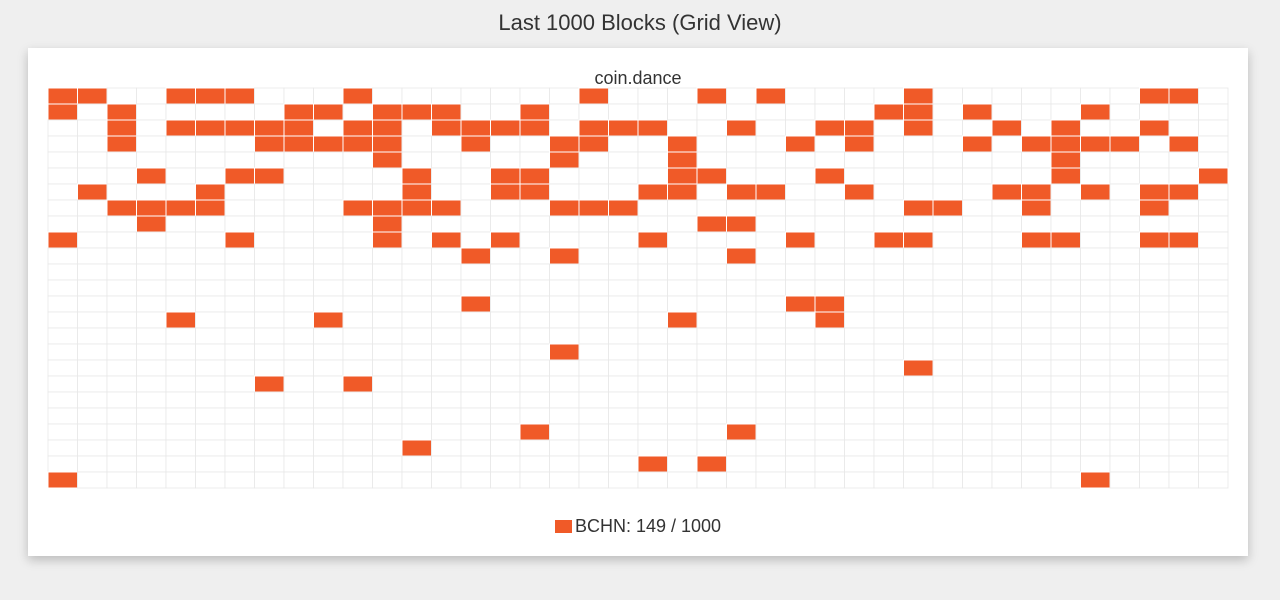 The height and width of the screenshot is (600, 1280). What do you see at coordinates (638, 526) in the screenshot?
I see `legend: BCHN: 149 / 1000` at bounding box center [638, 526].